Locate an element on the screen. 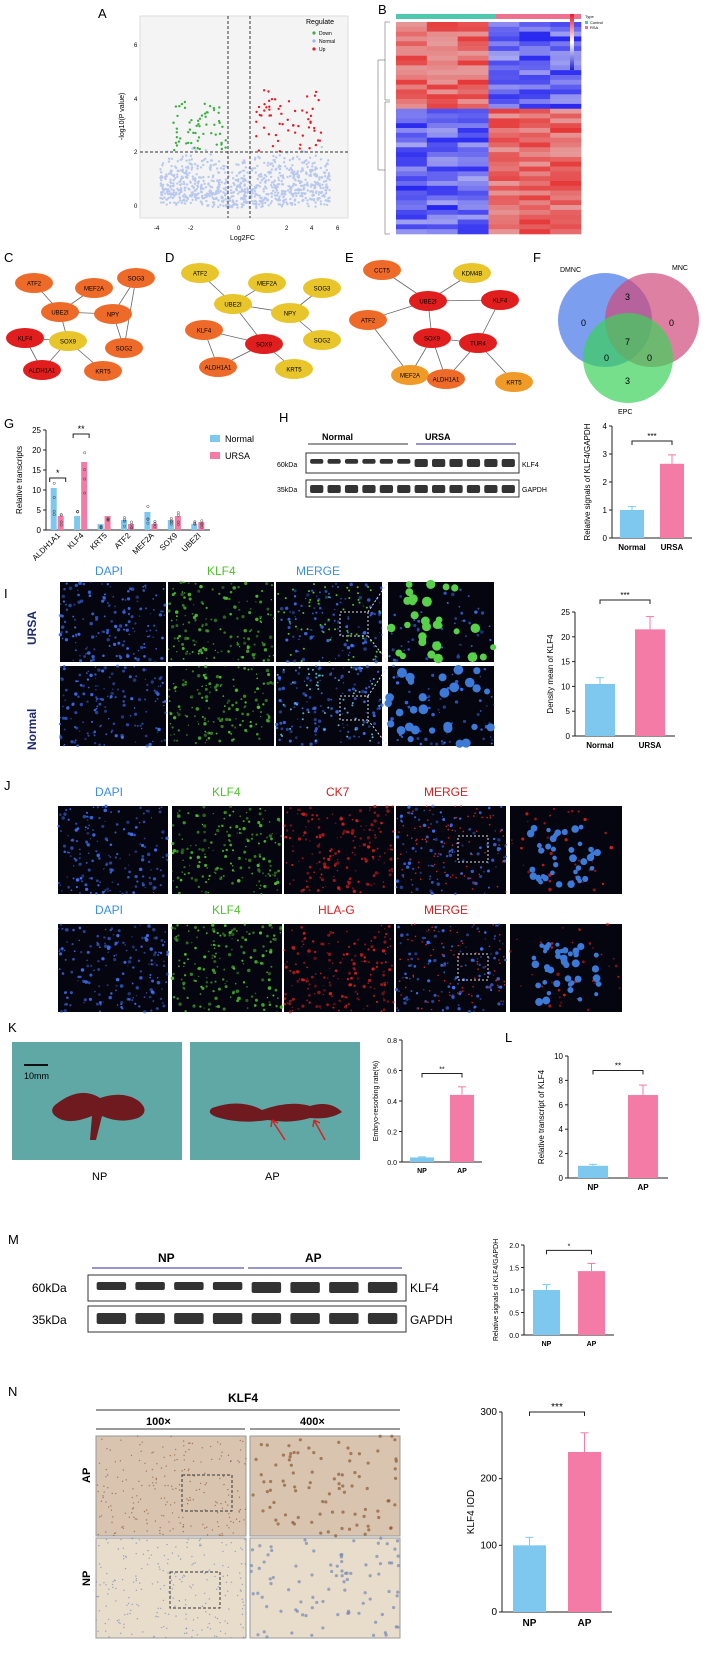 Image resolution: width=713 pixels, height=1653 pixels. ihc-mag-400: 400× is located at coordinates (312, 1422).